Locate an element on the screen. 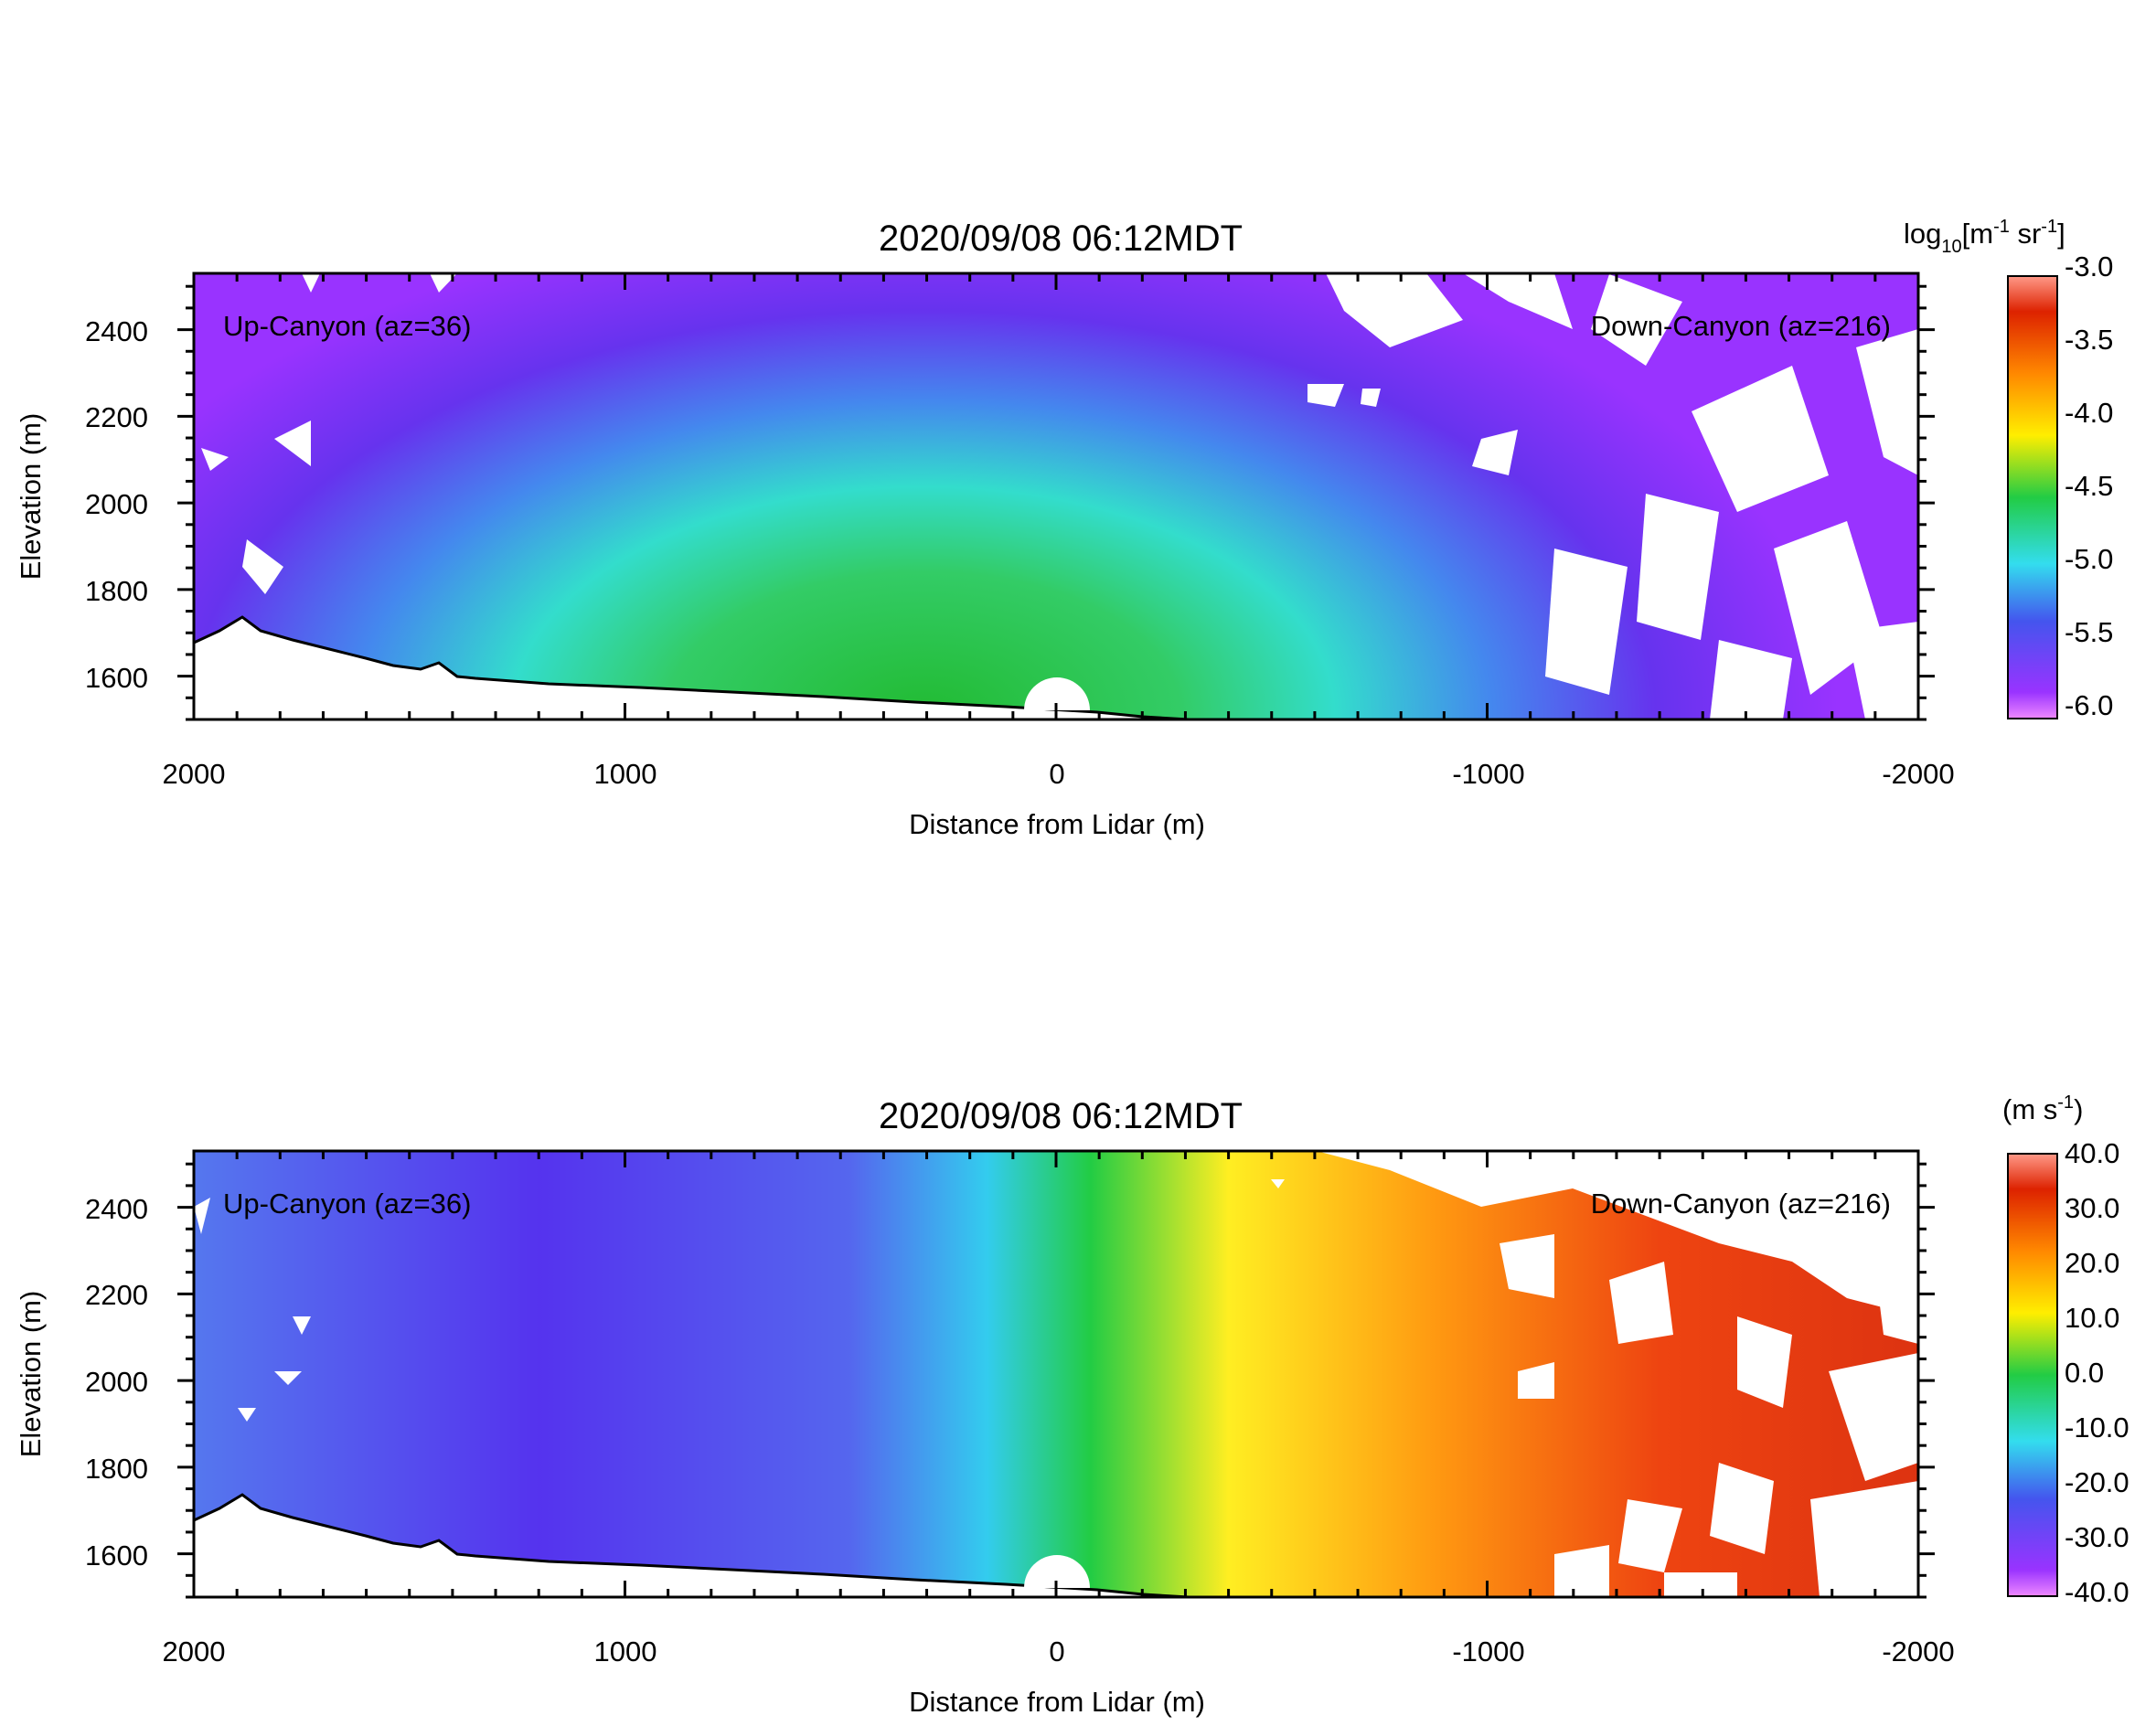  top-colorbar-label-sub: 10 is located at coordinates (1951, 247).